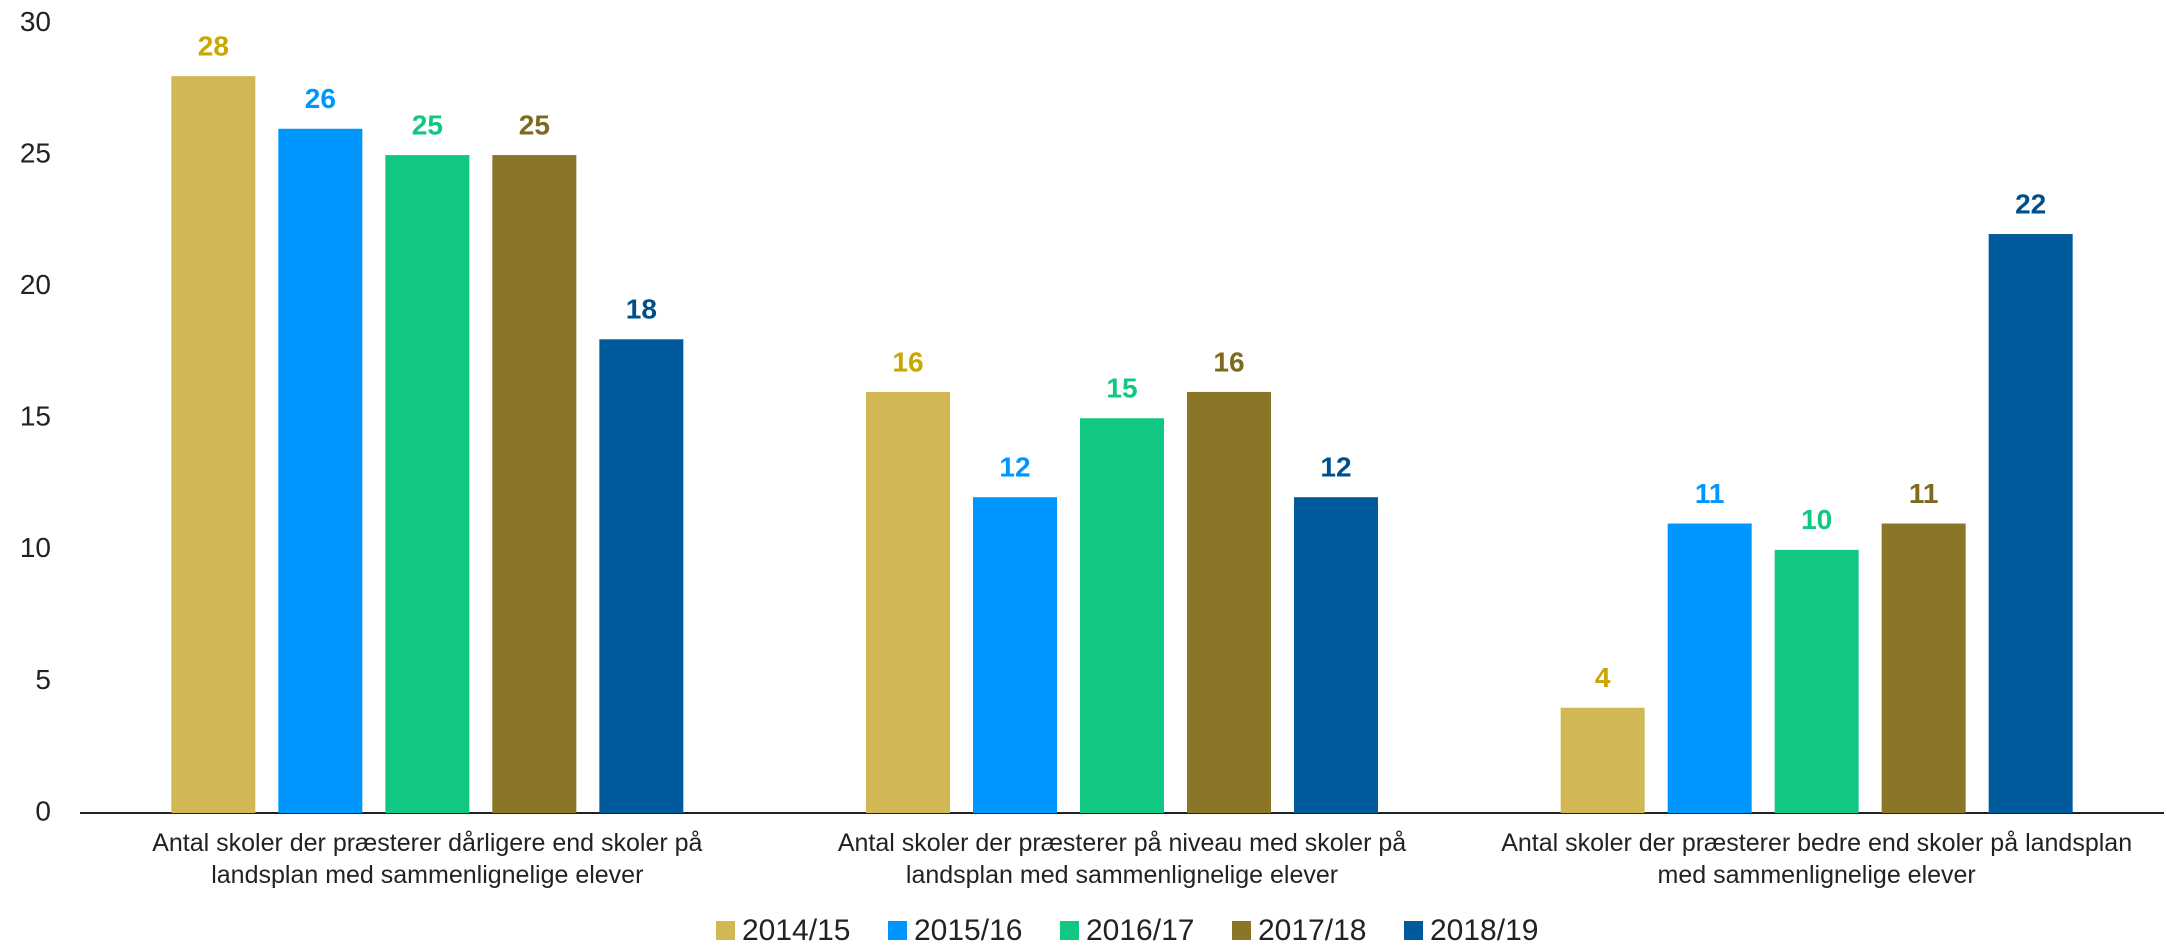 The height and width of the screenshot is (945, 2167). Describe the element at coordinates (2030, 203) in the screenshot. I see `data-label: 22` at that location.